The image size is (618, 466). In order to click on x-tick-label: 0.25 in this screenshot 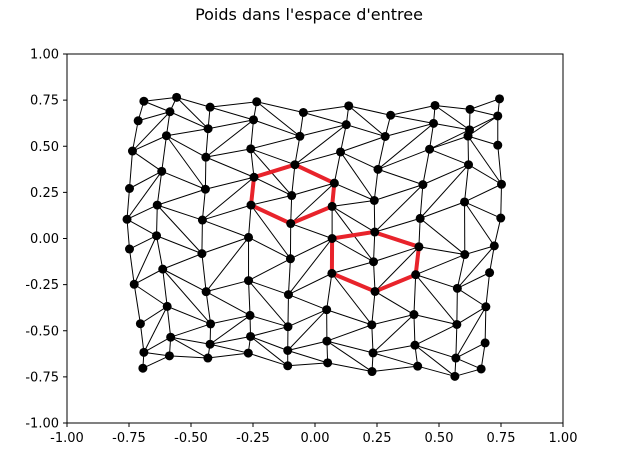, I will do `click(377, 438)`.